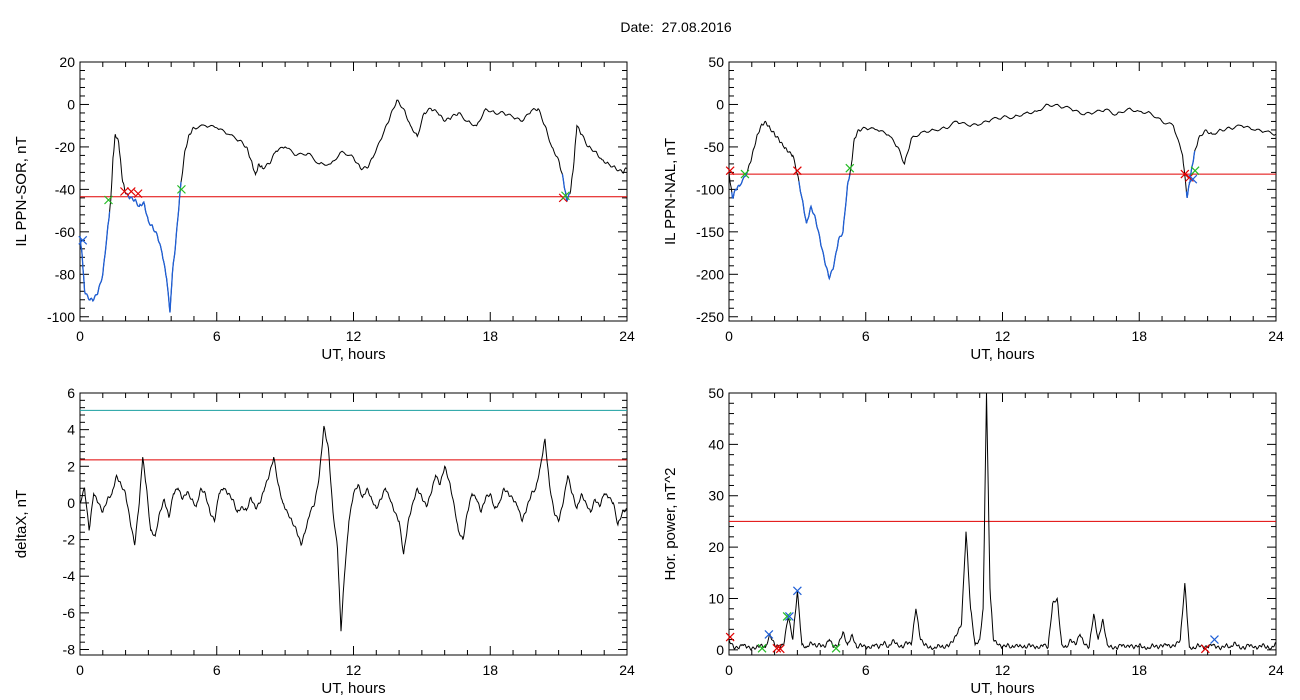  Describe the element at coordinates (696, 27) in the screenshot. I see `date-value: 27.08.2016` at that location.